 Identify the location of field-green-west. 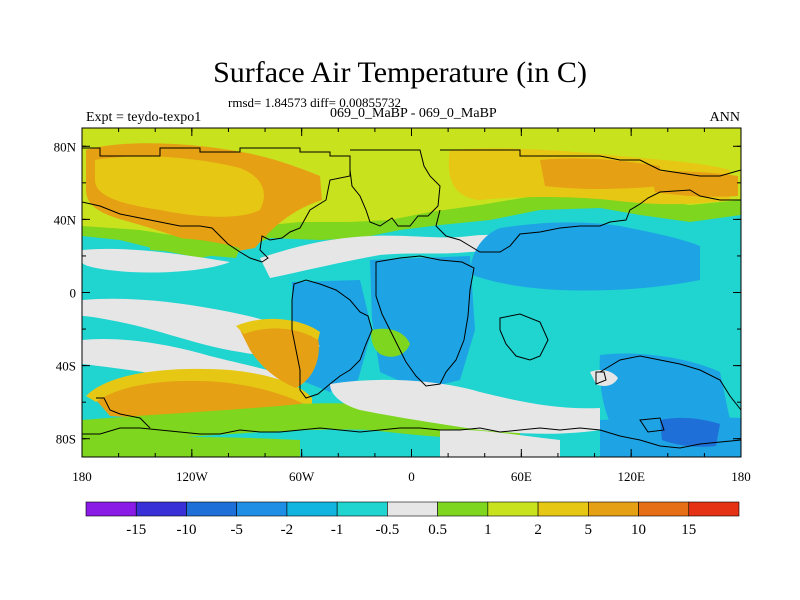
(195, 248).